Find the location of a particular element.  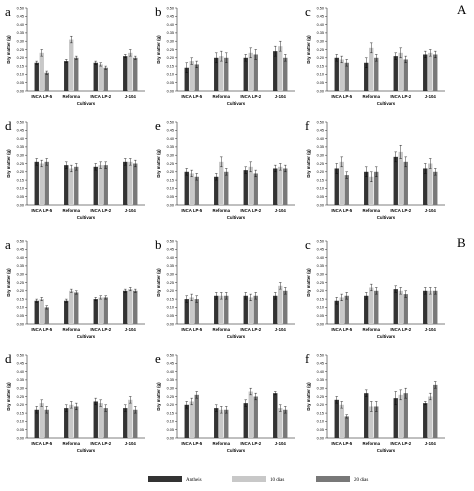

legend-swatch-10-dias is located at coordinates (249, 479).